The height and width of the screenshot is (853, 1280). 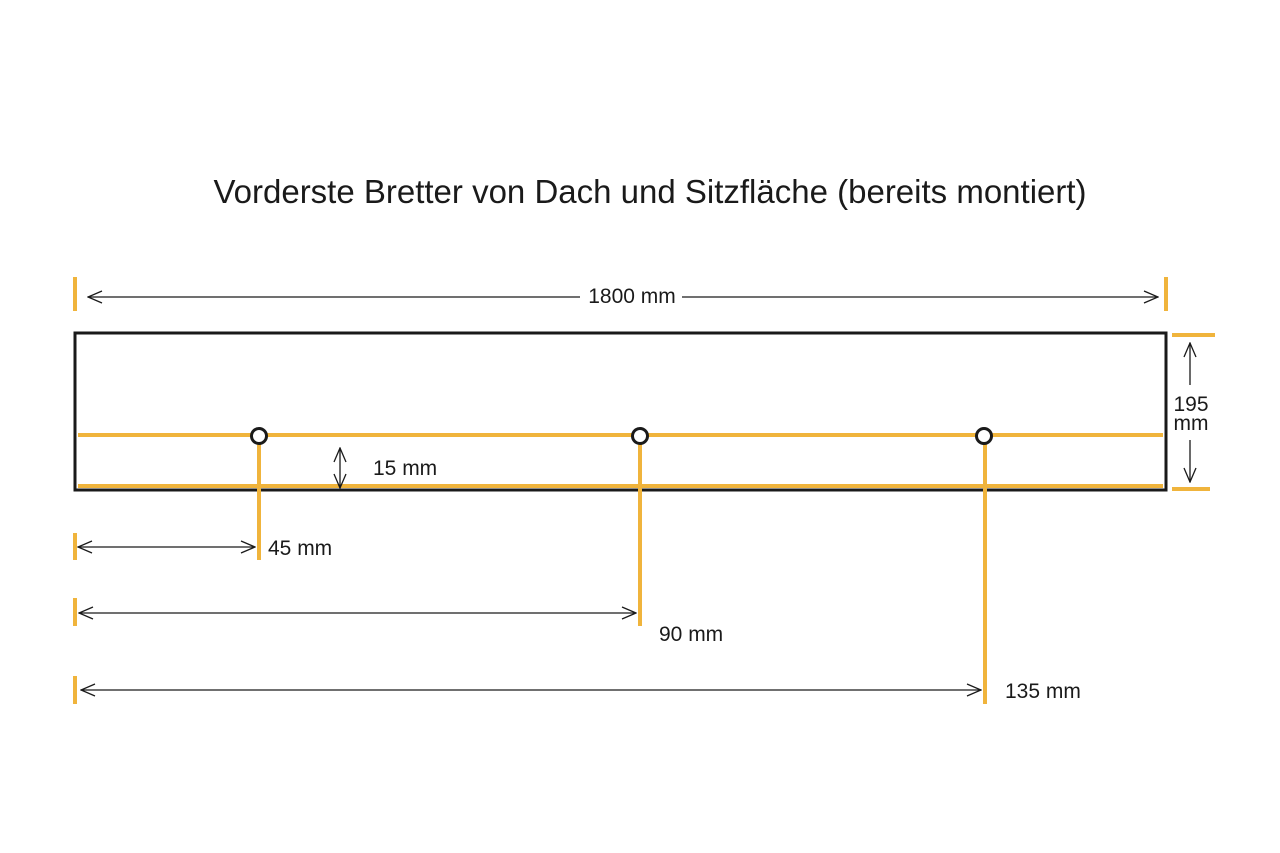 I want to click on hole-2-marker, so click(x=640, y=436).